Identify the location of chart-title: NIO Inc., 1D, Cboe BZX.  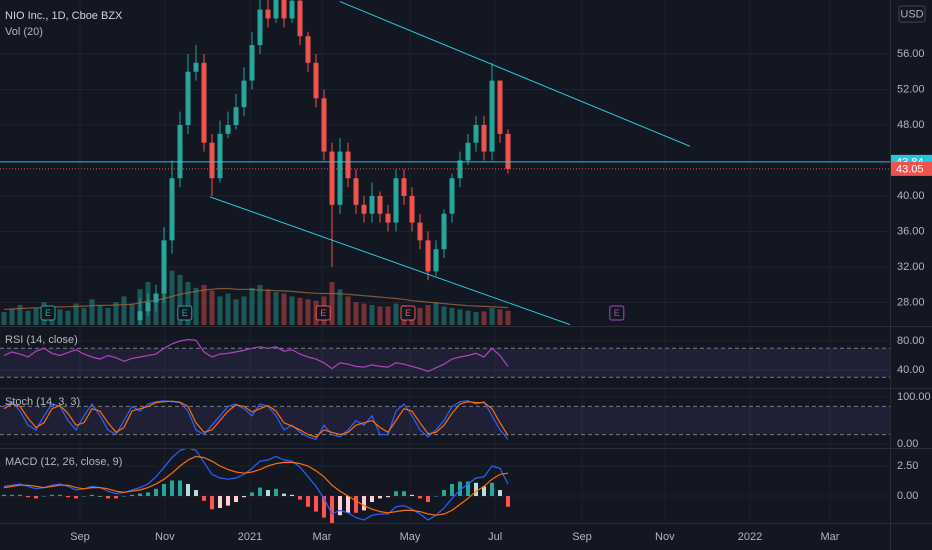
(64, 16).